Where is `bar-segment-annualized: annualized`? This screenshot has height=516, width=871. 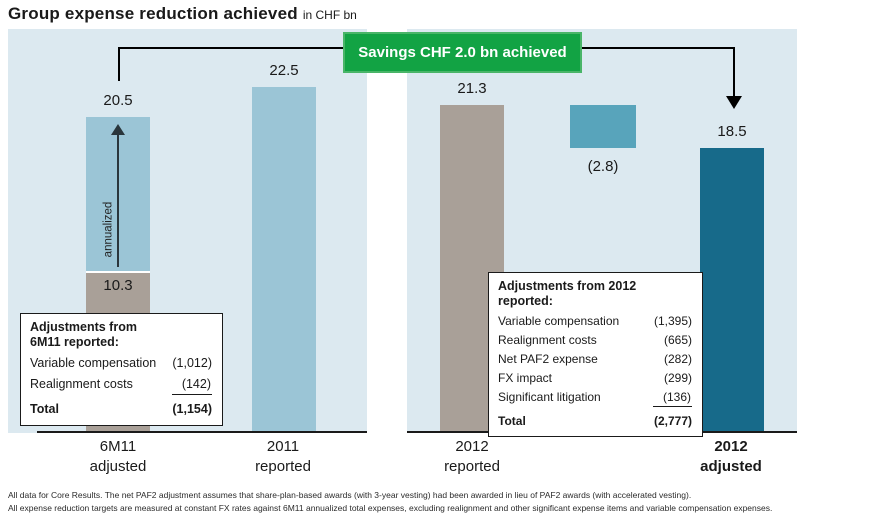 bar-segment-annualized: annualized is located at coordinates (118, 195).